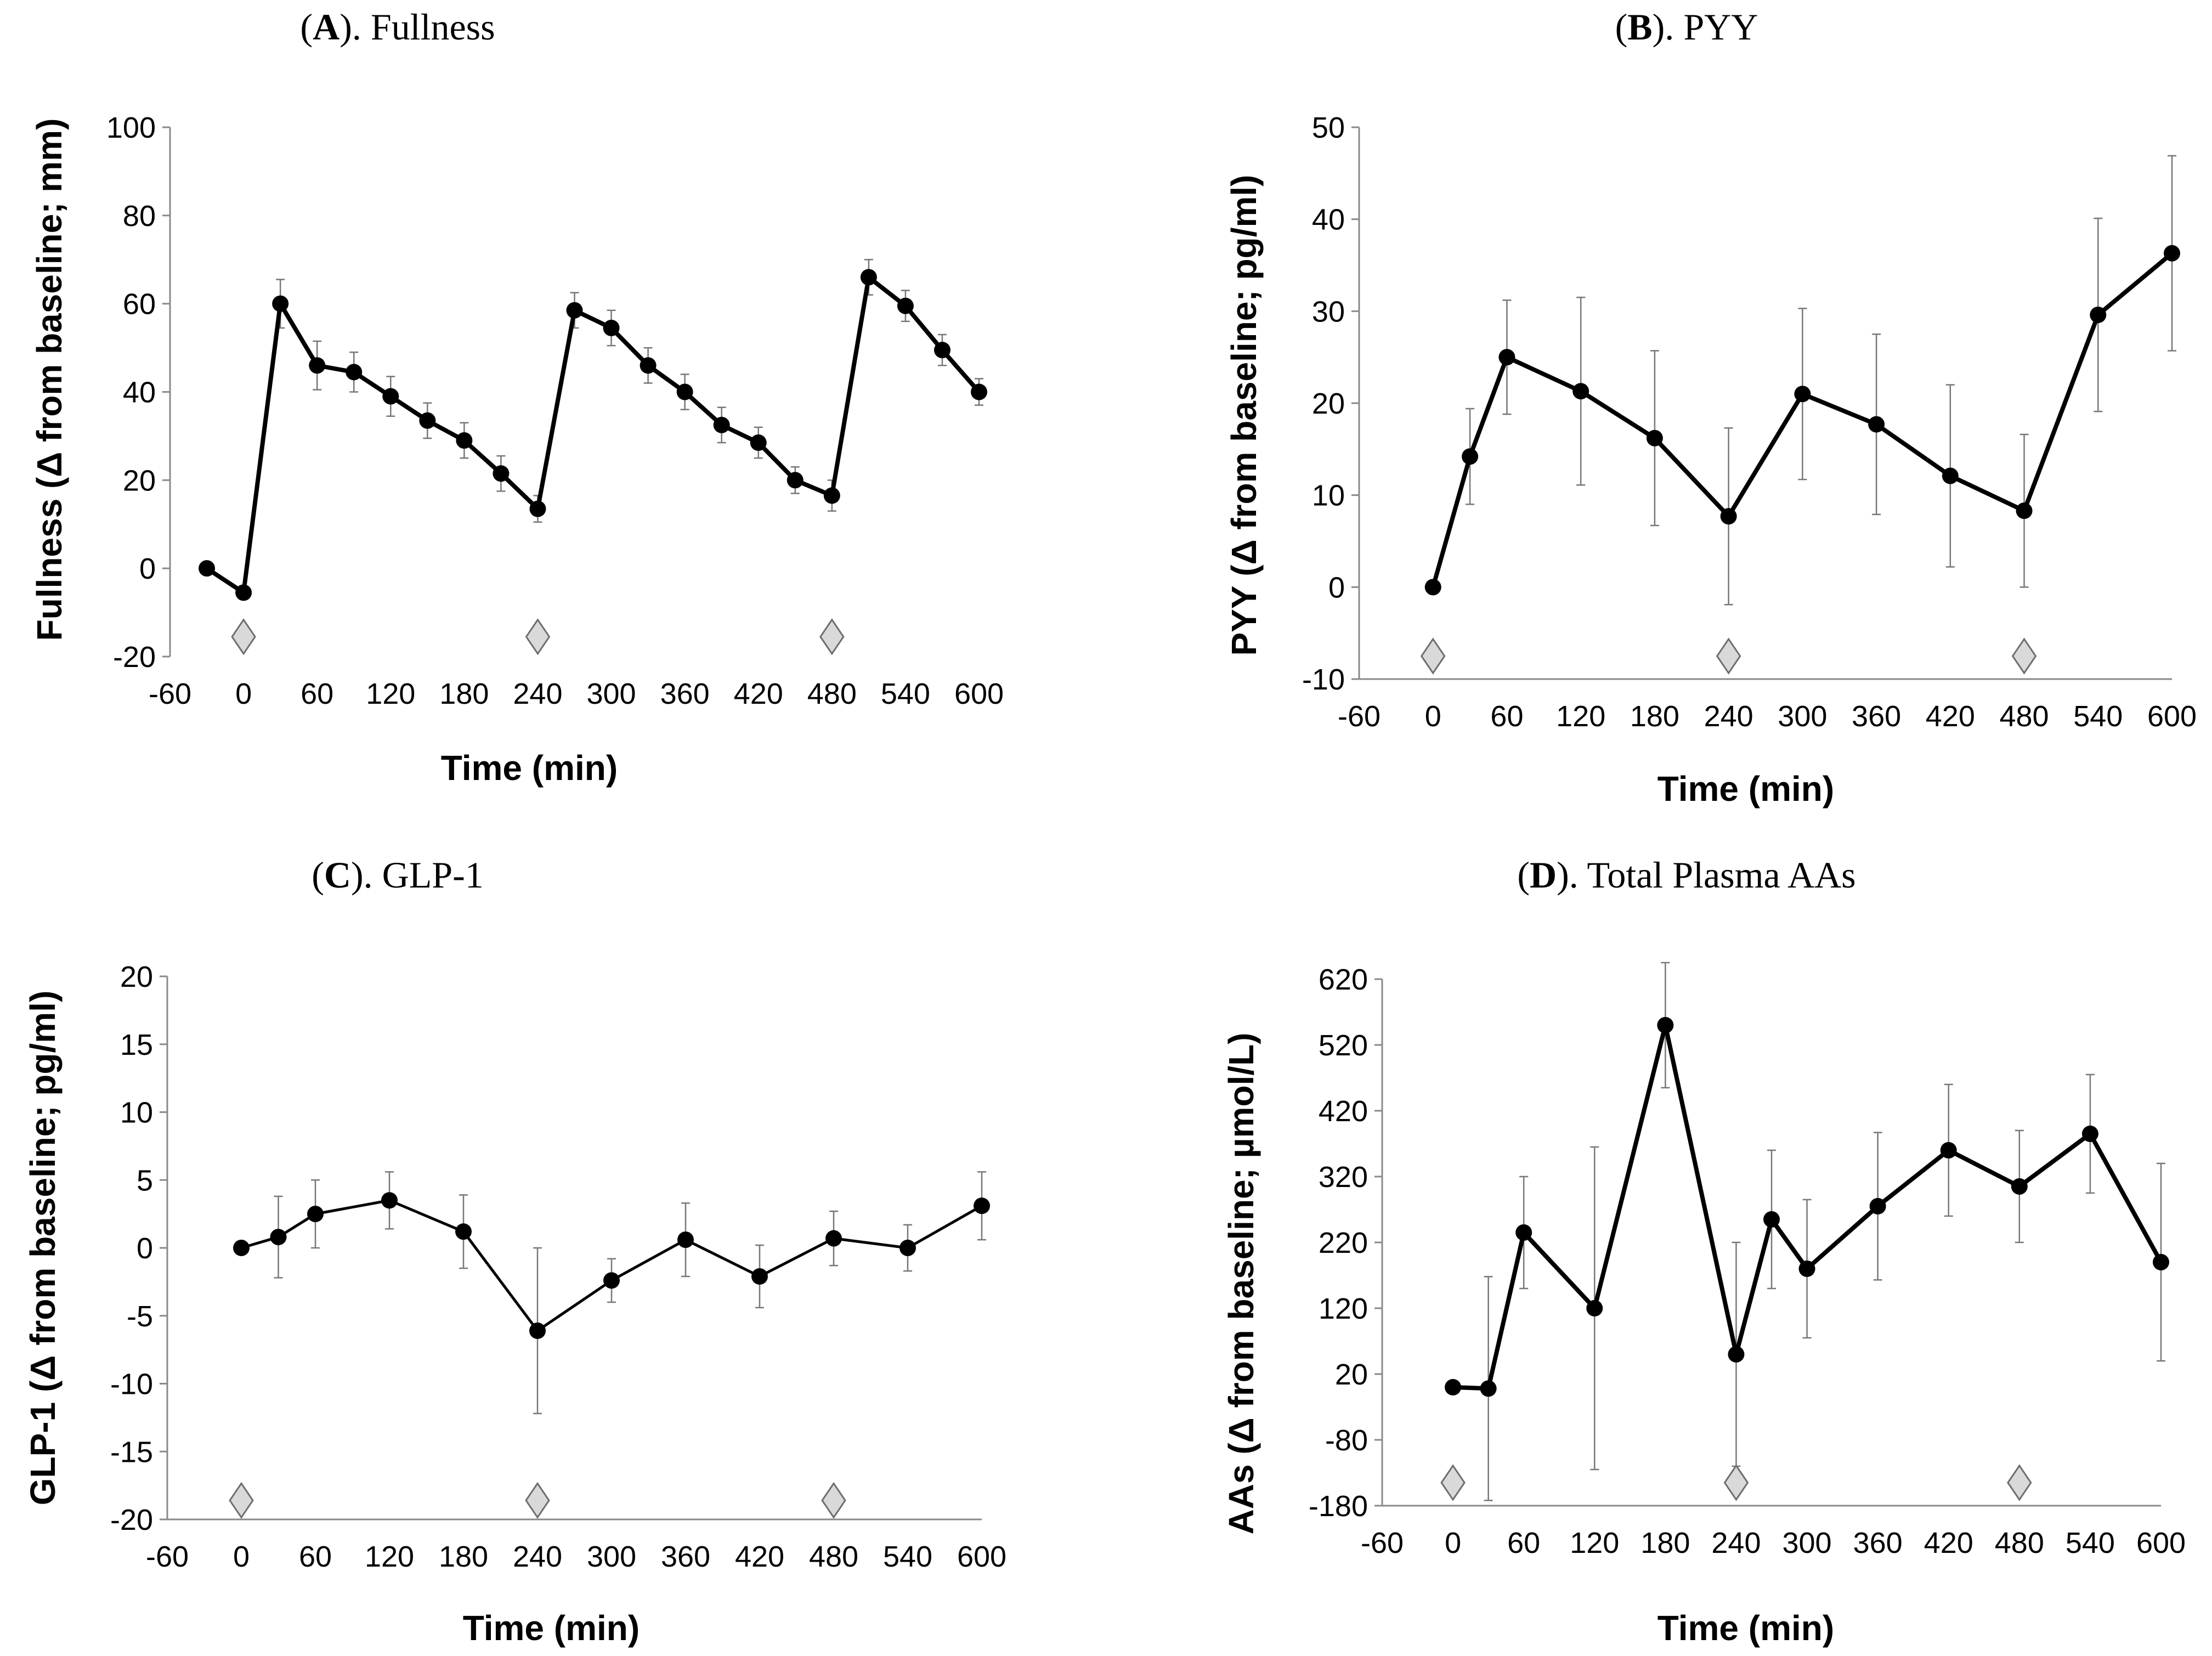  I want to click on x-tick-label-c: 0, so click(241, 1556).